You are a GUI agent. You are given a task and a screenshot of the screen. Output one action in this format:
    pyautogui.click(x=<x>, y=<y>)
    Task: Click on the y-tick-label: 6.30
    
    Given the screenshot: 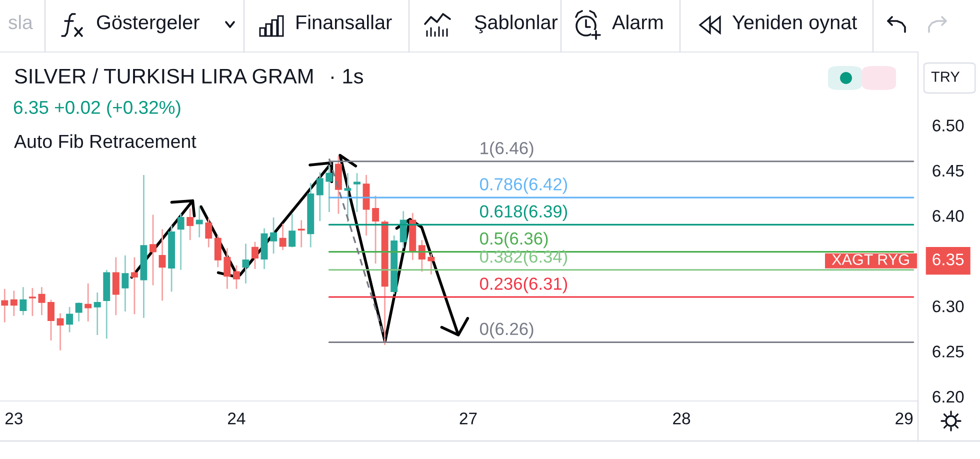 What is the action you would take?
    pyautogui.click(x=948, y=306)
    